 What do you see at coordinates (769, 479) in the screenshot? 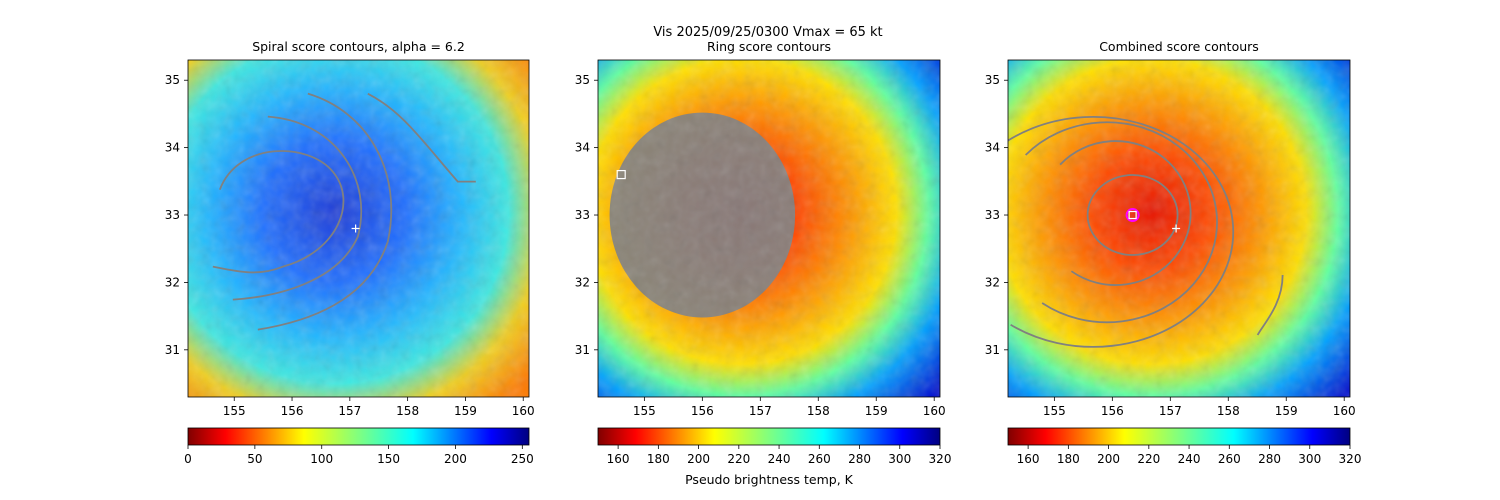
I see `colorbar-label: Pseudo brightness temp, K` at bounding box center [769, 479].